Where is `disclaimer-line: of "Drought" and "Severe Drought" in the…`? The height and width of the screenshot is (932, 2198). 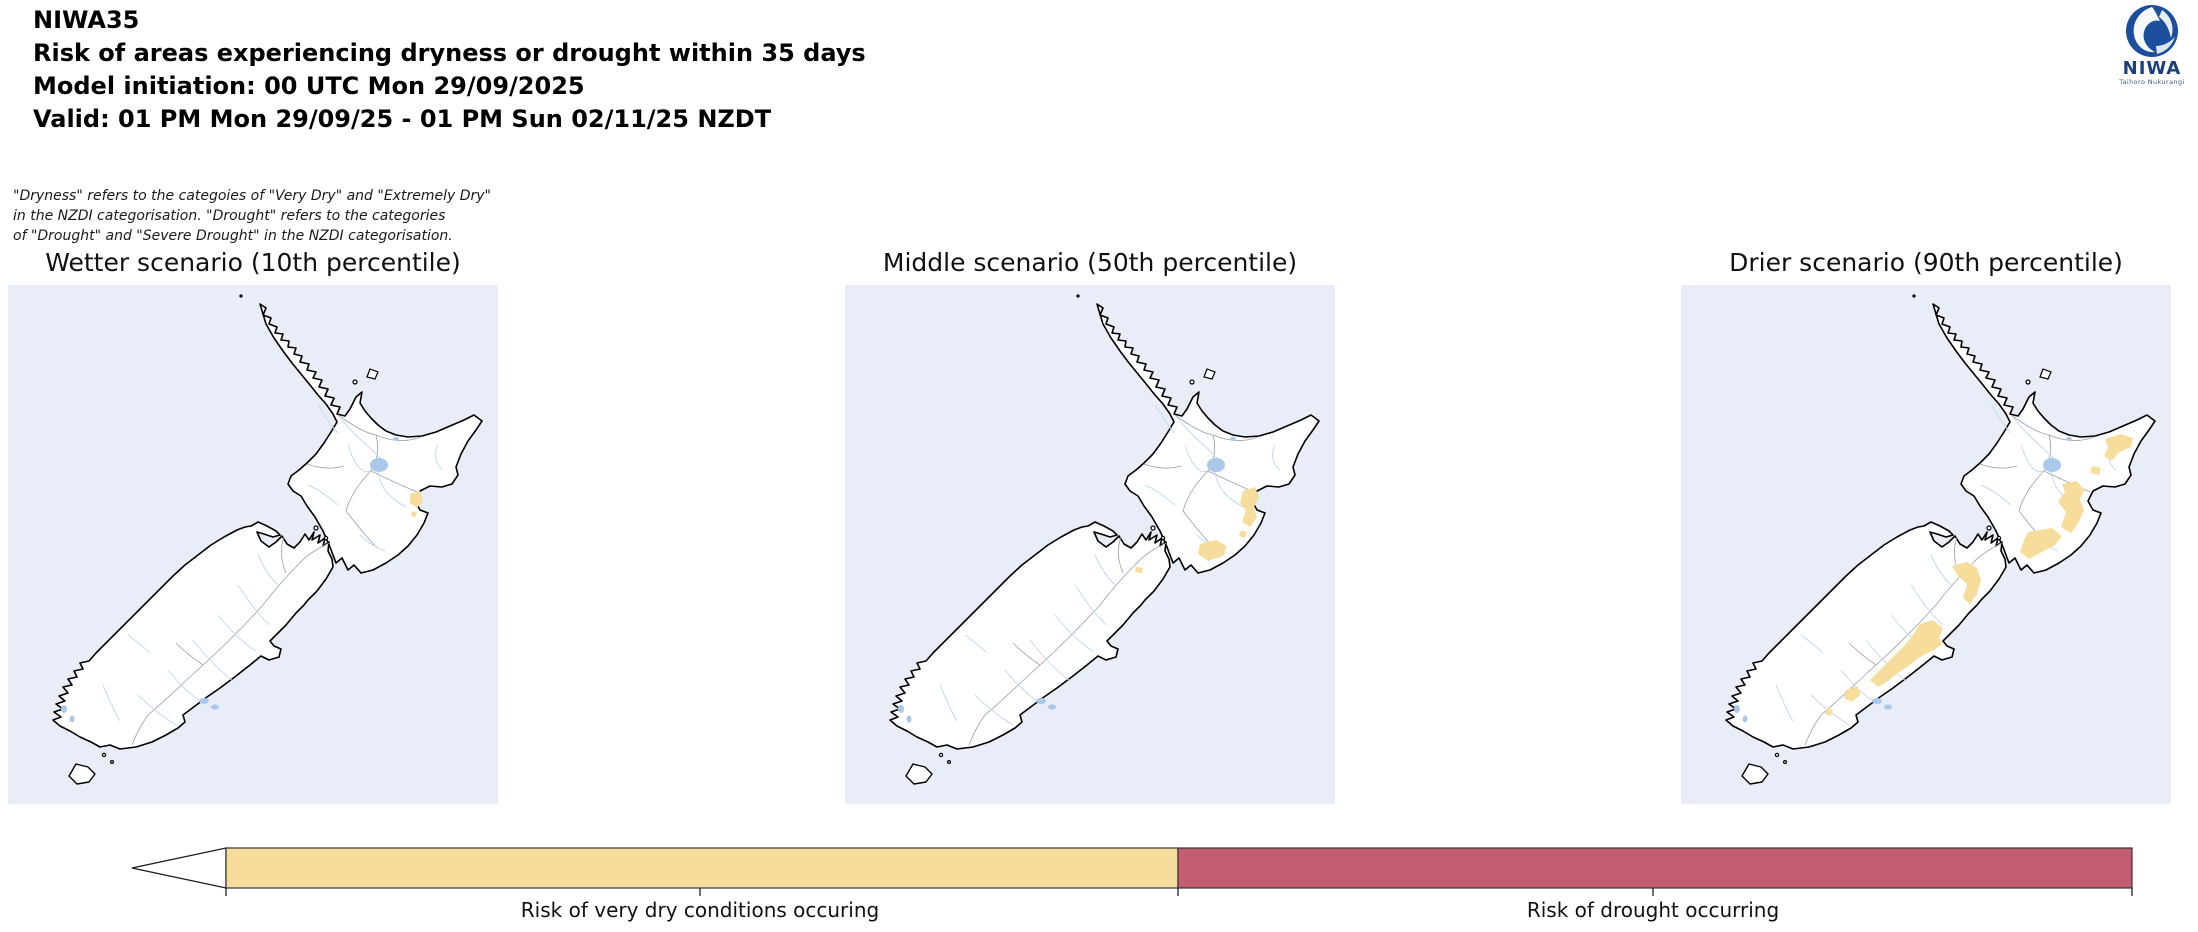 disclaimer-line: of "Drought" and "Severe Drought" in the… is located at coordinates (233, 236).